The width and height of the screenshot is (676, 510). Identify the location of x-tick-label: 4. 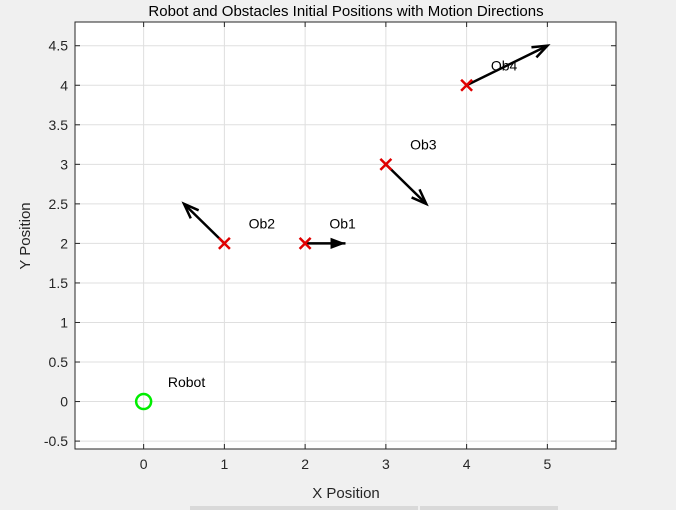
(467, 464).